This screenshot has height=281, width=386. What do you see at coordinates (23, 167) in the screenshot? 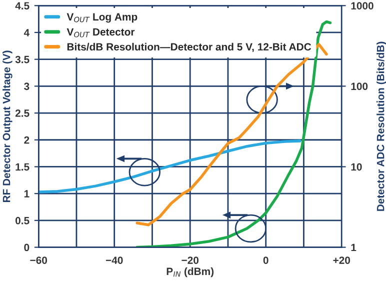
I see `y-tick-label: 1.5` at bounding box center [23, 167].